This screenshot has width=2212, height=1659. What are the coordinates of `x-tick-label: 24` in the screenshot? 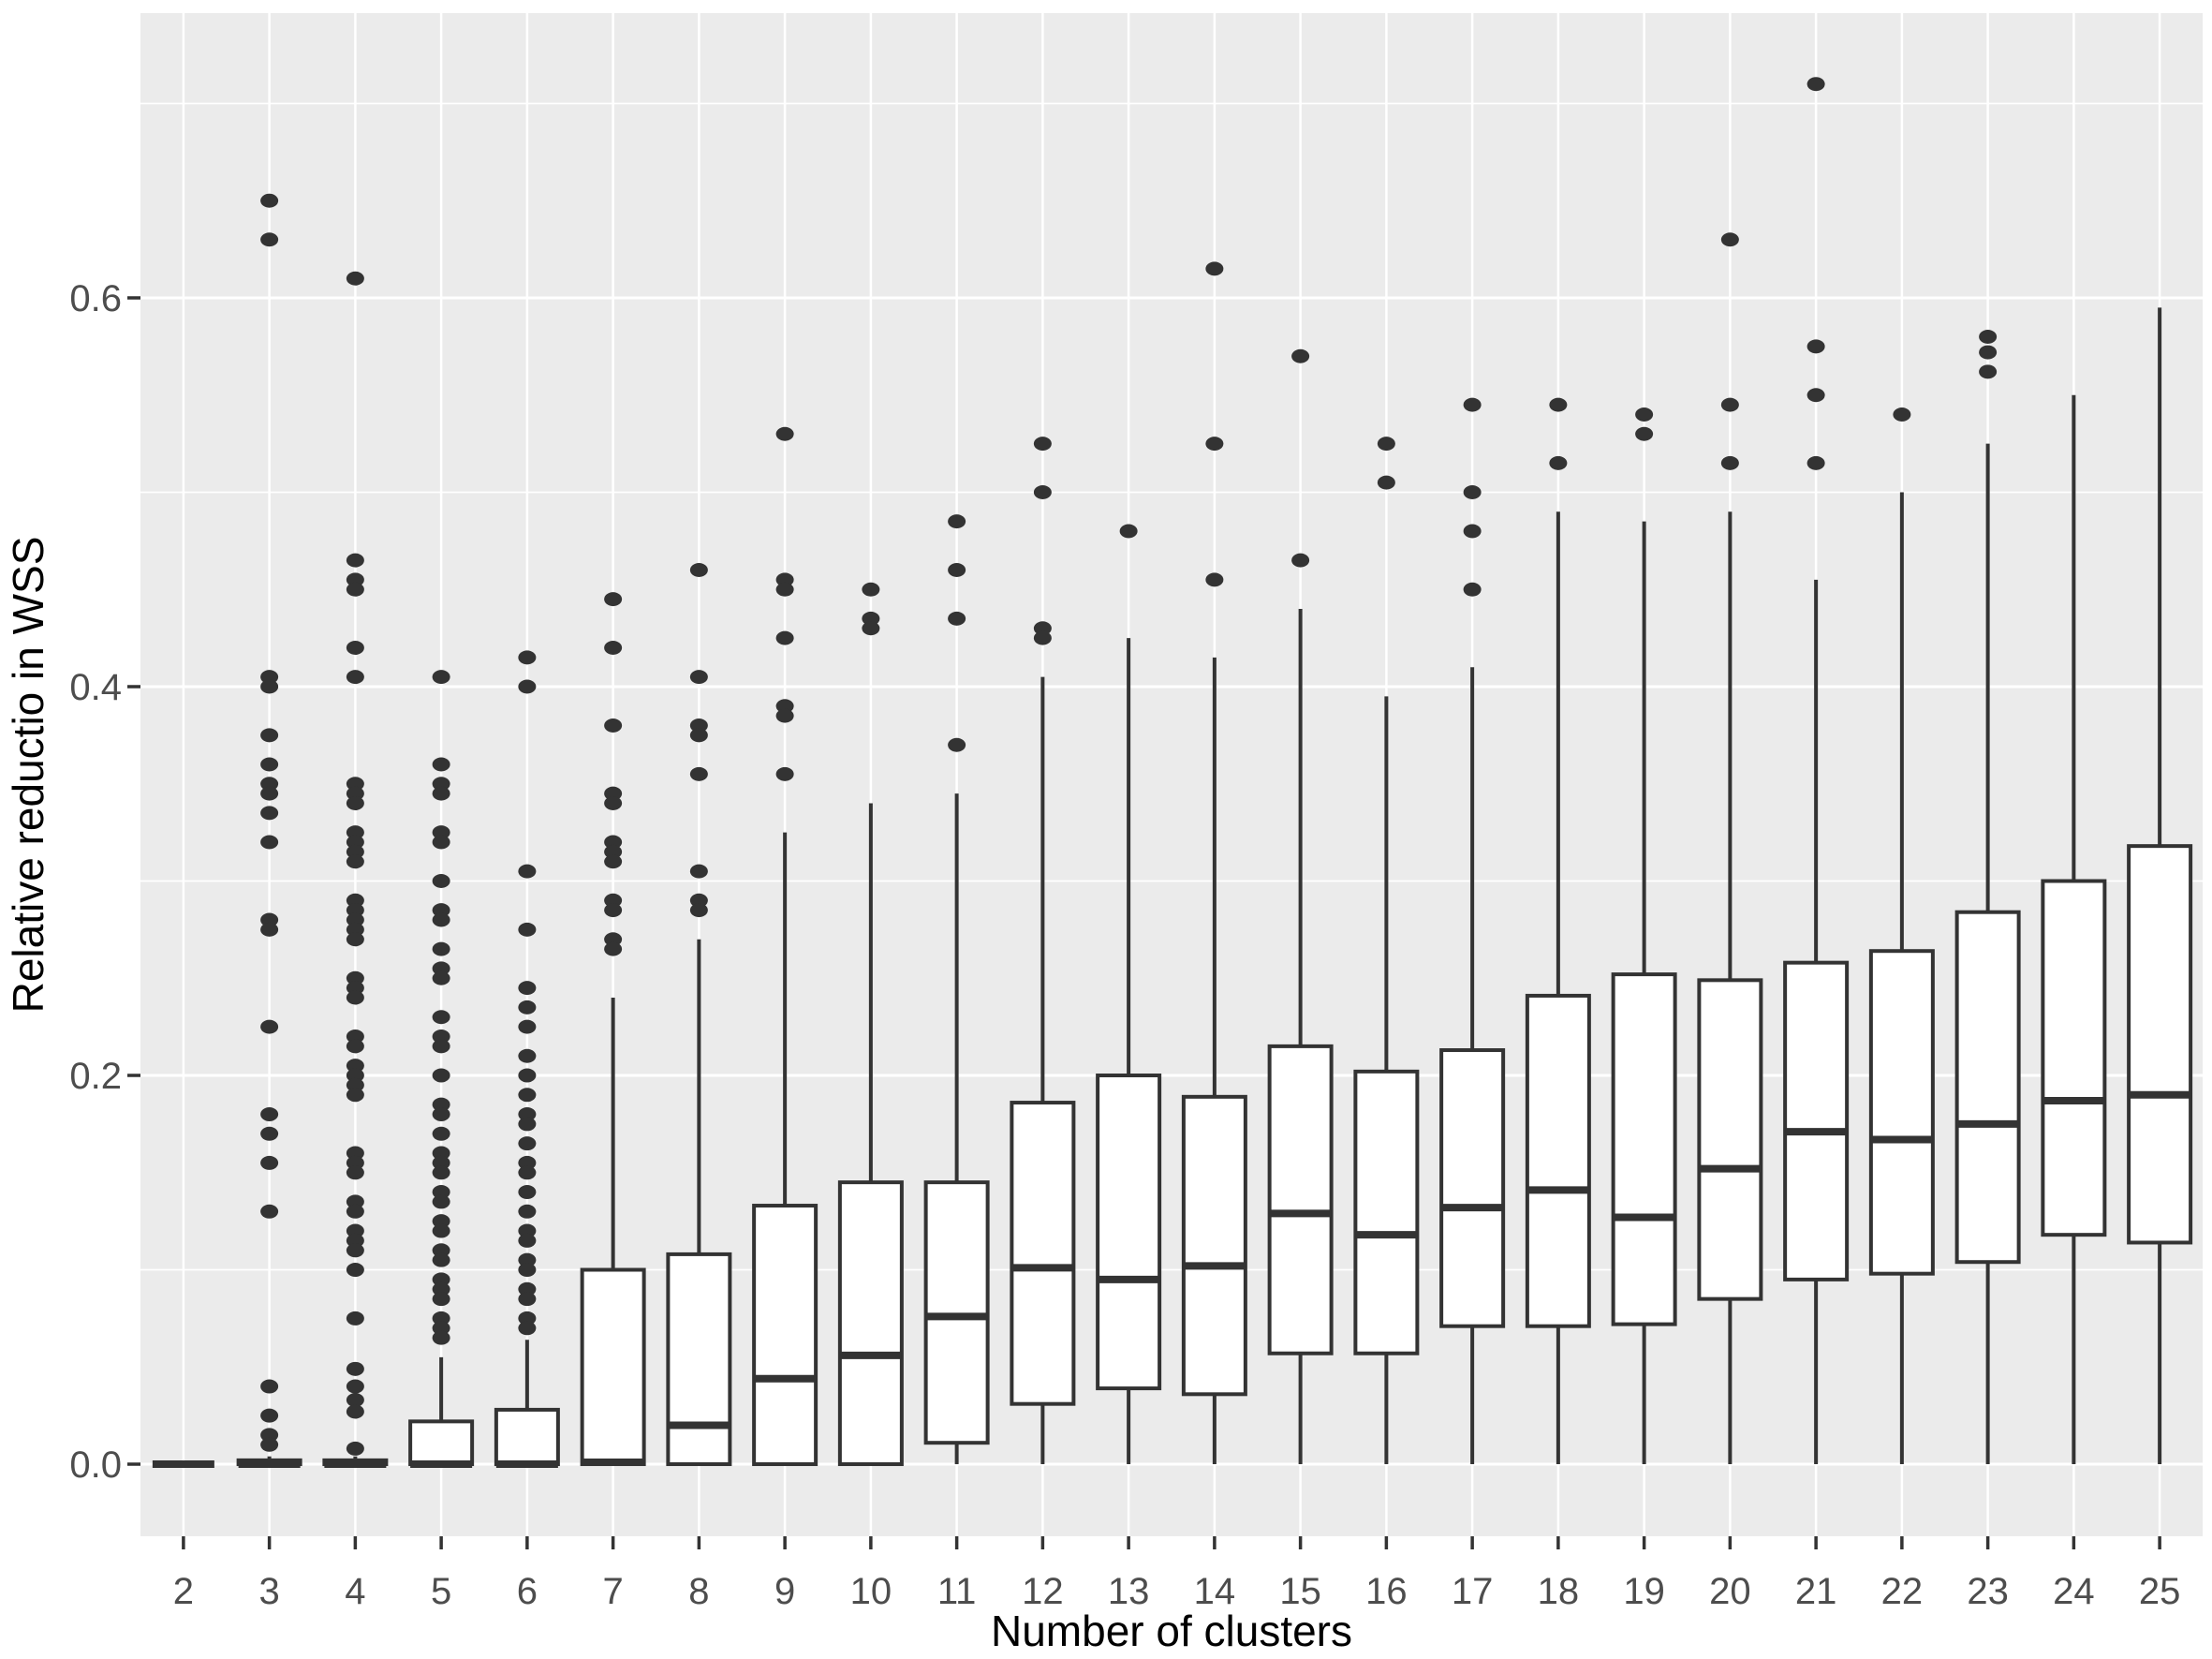 It's located at (2074, 1592).